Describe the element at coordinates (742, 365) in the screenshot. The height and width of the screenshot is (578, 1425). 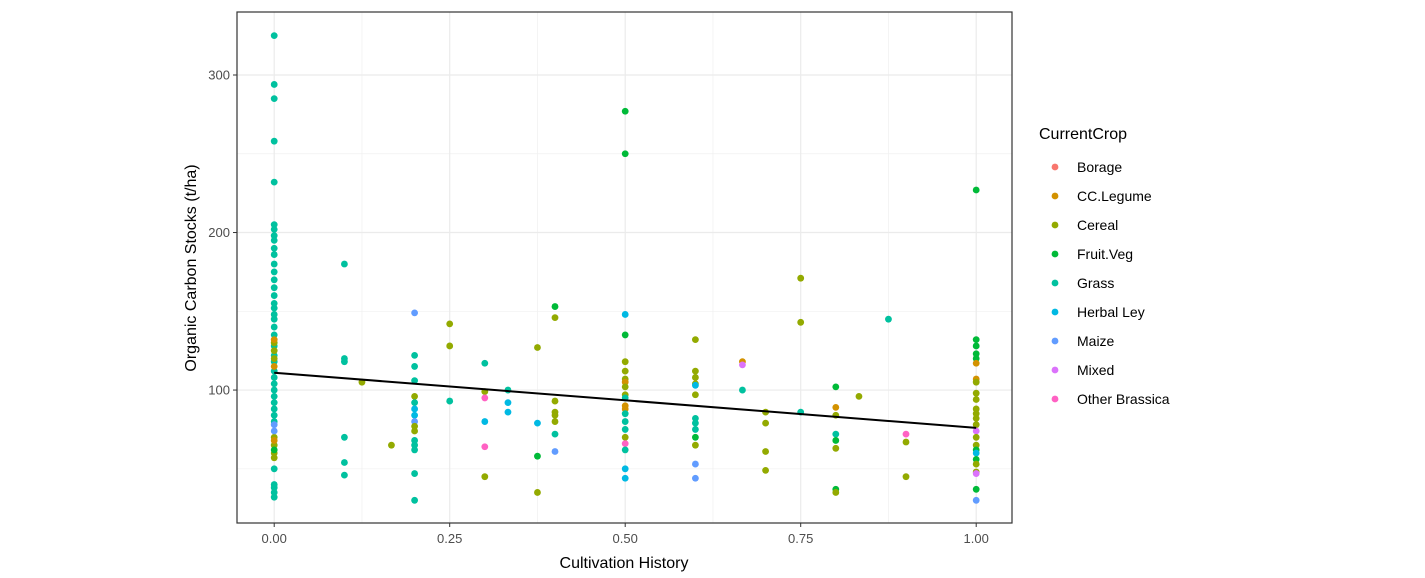
I see `data-point-mixed` at that location.